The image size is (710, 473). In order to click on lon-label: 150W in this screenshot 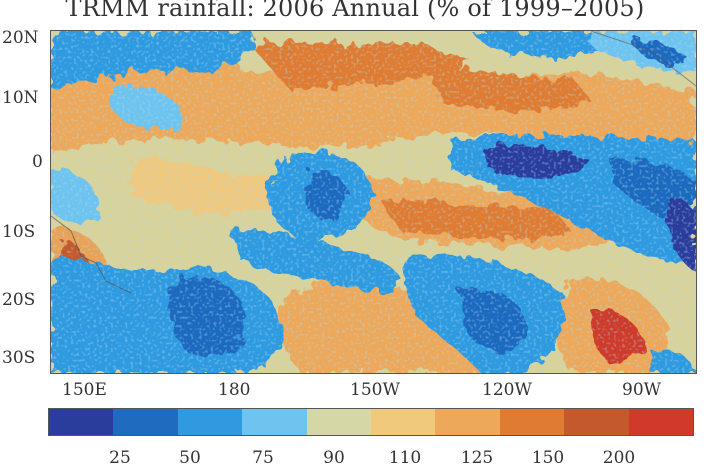, I will do `click(375, 390)`.